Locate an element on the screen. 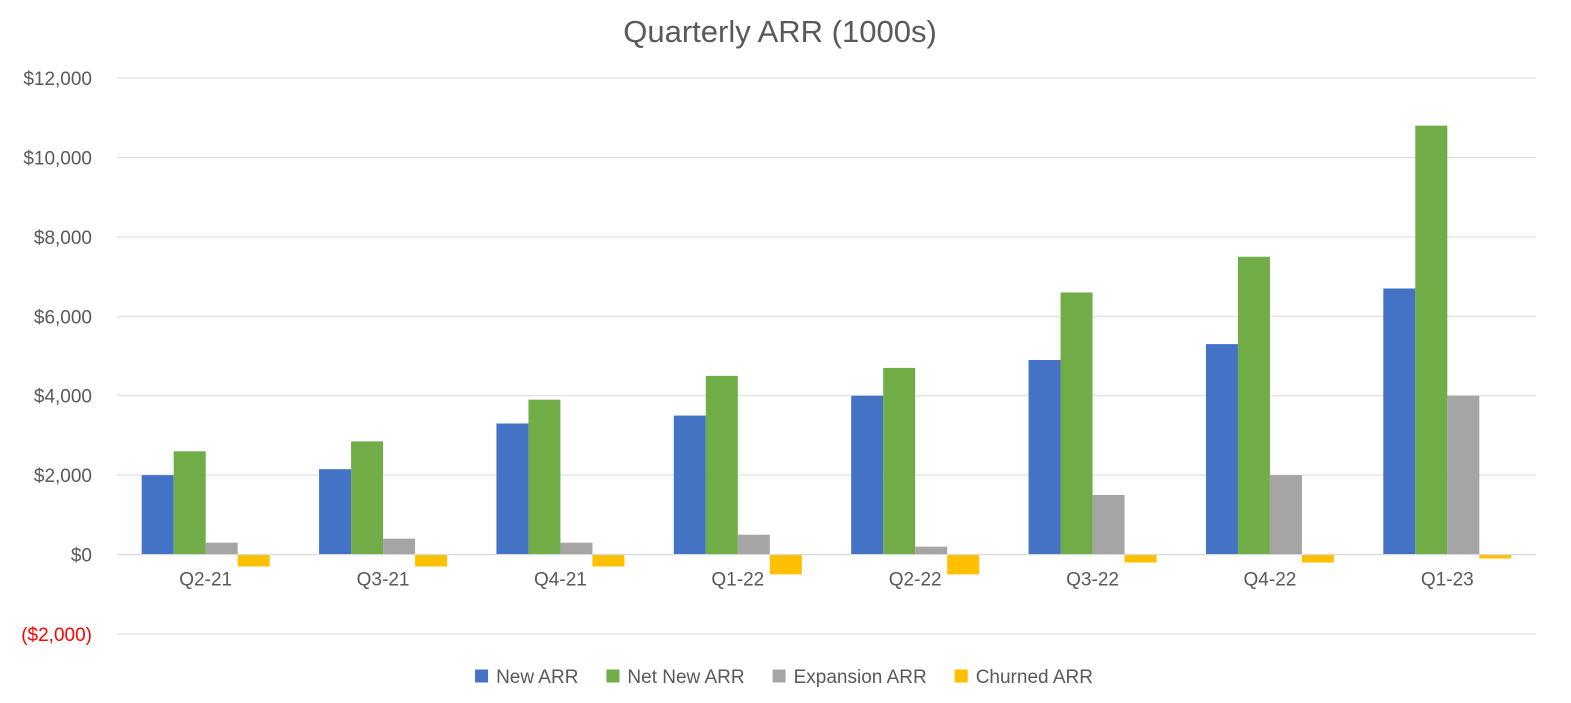 The height and width of the screenshot is (703, 1571). x-tick-label: Q1-22 is located at coordinates (737, 580).